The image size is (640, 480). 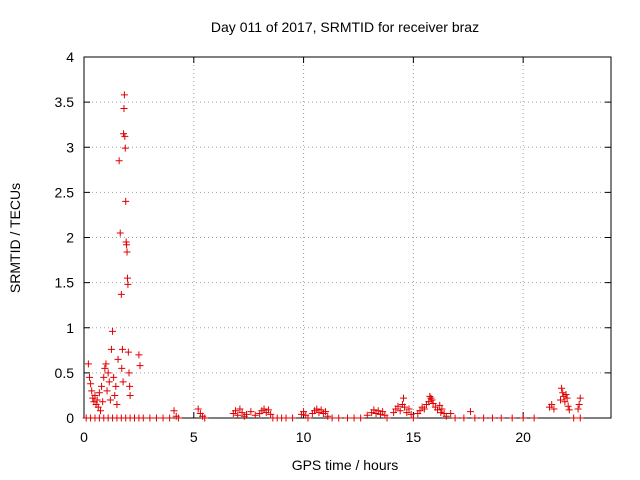 I want to click on x-axis-label: GPS time / hours, so click(x=345, y=465).